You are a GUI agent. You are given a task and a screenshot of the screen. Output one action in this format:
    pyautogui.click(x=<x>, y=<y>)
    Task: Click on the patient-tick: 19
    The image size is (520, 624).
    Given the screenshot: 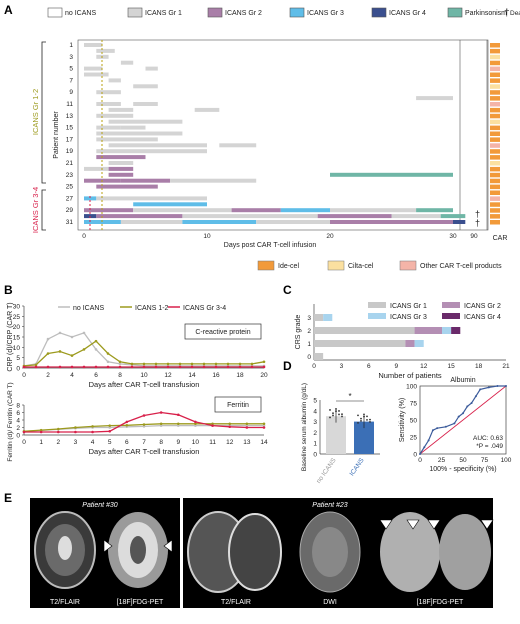 What is the action you would take?
    pyautogui.click(x=70, y=151)
    